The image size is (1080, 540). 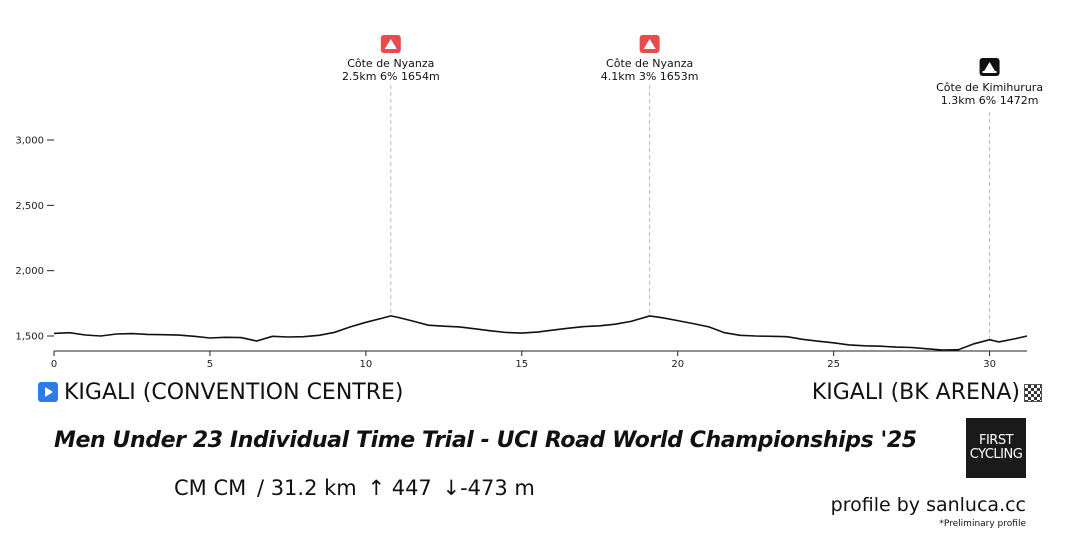 I want to click on race-type: CM CM, so click(x=210, y=488).